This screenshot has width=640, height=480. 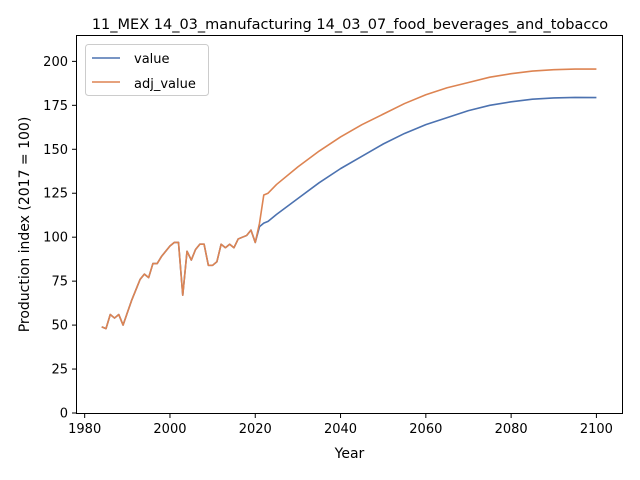 What do you see at coordinates (55, 238) in the screenshot?
I see `y-tick-label: 100` at bounding box center [55, 238].